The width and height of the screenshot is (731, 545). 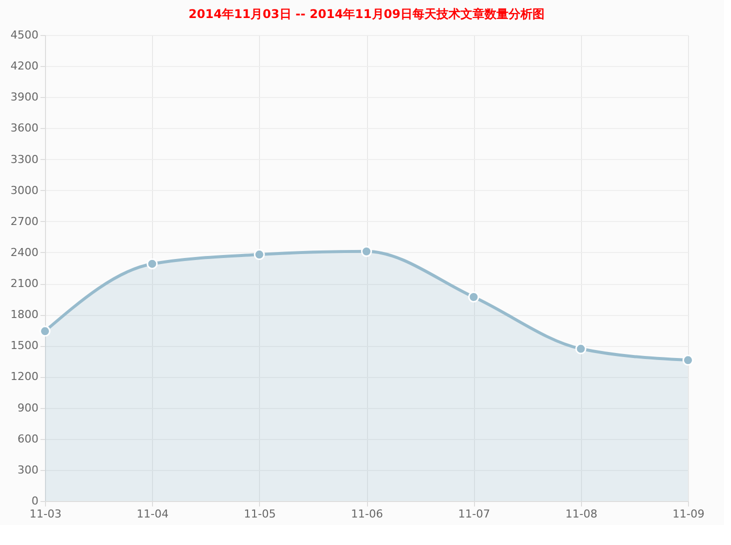 What do you see at coordinates (24, 283) in the screenshot?
I see `y-tick-label: 2100` at bounding box center [24, 283].